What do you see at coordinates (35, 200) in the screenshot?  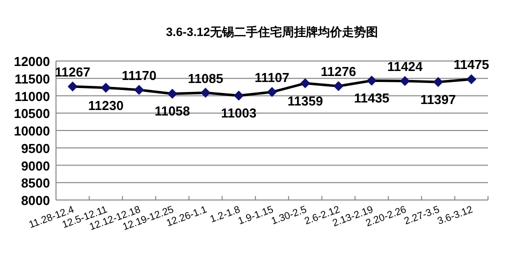 I see `y-tick-label: 8000` at bounding box center [35, 200].